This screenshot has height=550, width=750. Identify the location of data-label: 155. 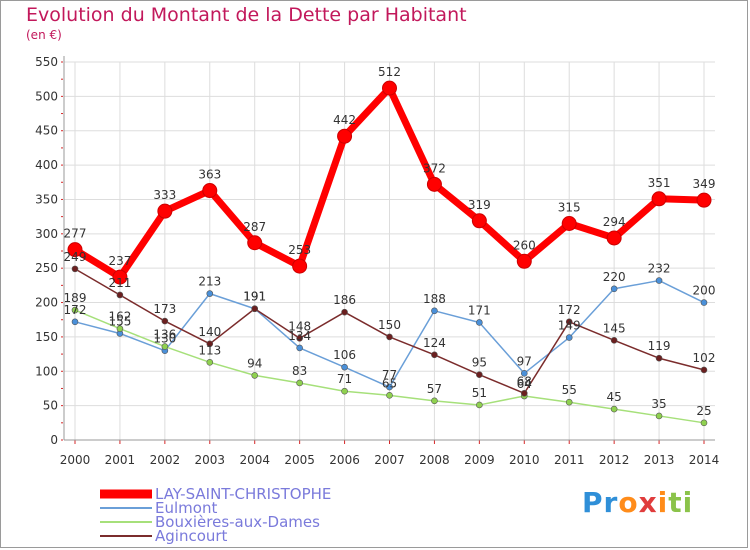
(119, 321).